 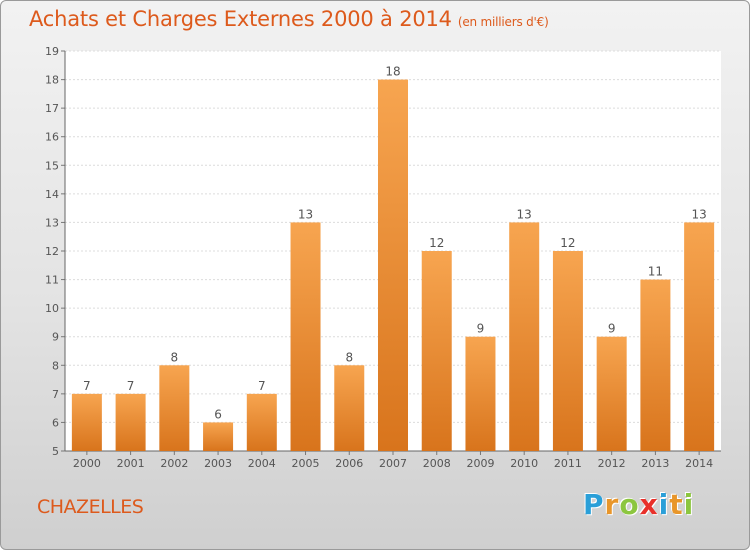 I want to click on x-tick-label: 2001, so click(x=131, y=463).